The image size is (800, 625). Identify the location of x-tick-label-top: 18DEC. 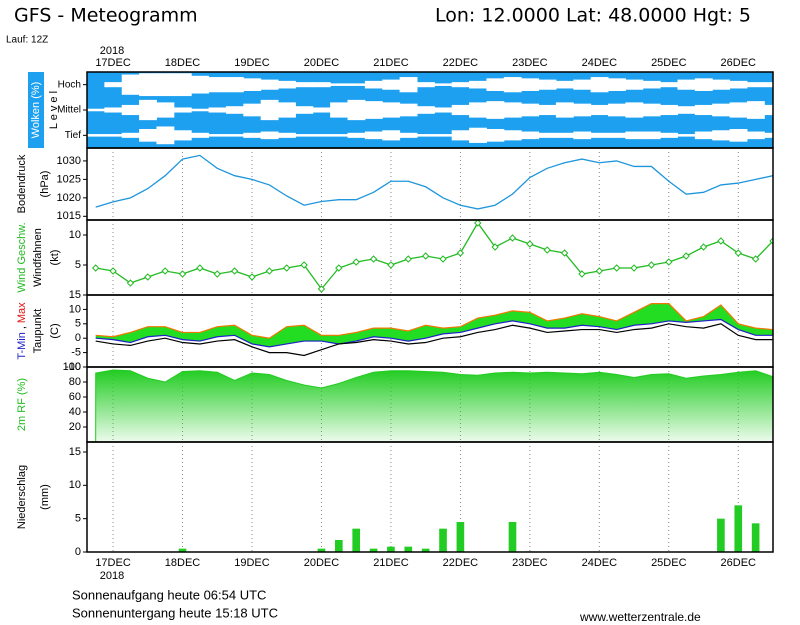
(183, 63).